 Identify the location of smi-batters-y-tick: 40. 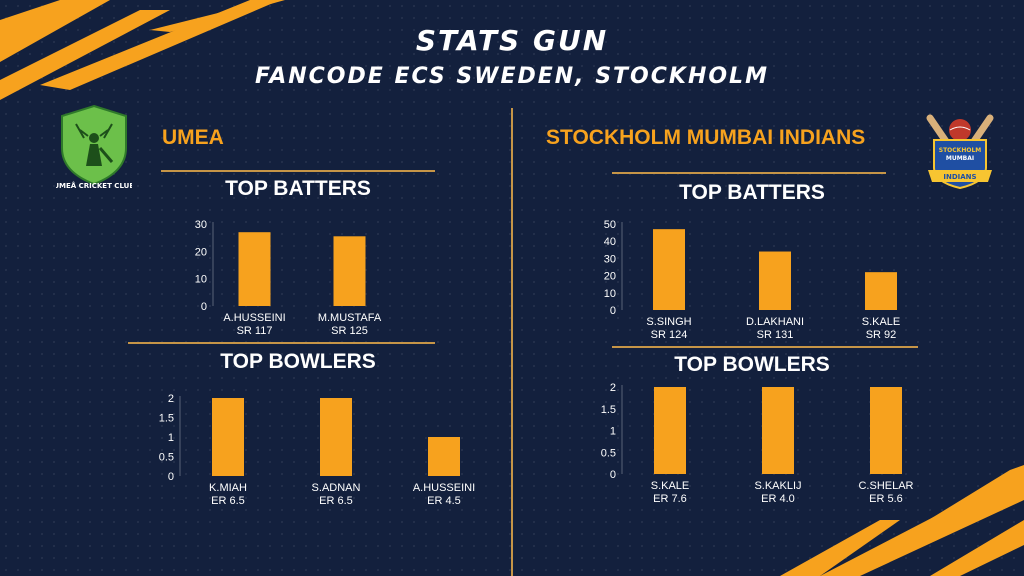
(610, 242).